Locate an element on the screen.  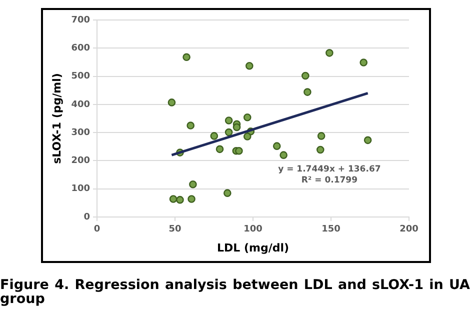
x-tick-label: 100 is located at coordinates (253, 229).